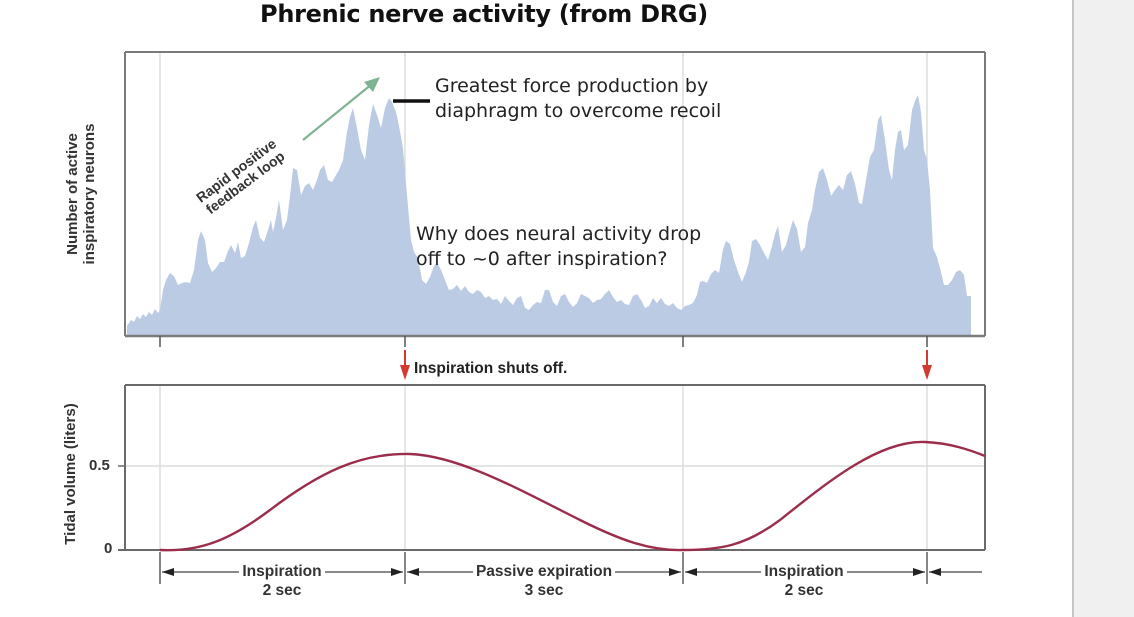 The width and height of the screenshot is (1134, 617). I want to click on feedback-arrow-icon, so click(341, 109).